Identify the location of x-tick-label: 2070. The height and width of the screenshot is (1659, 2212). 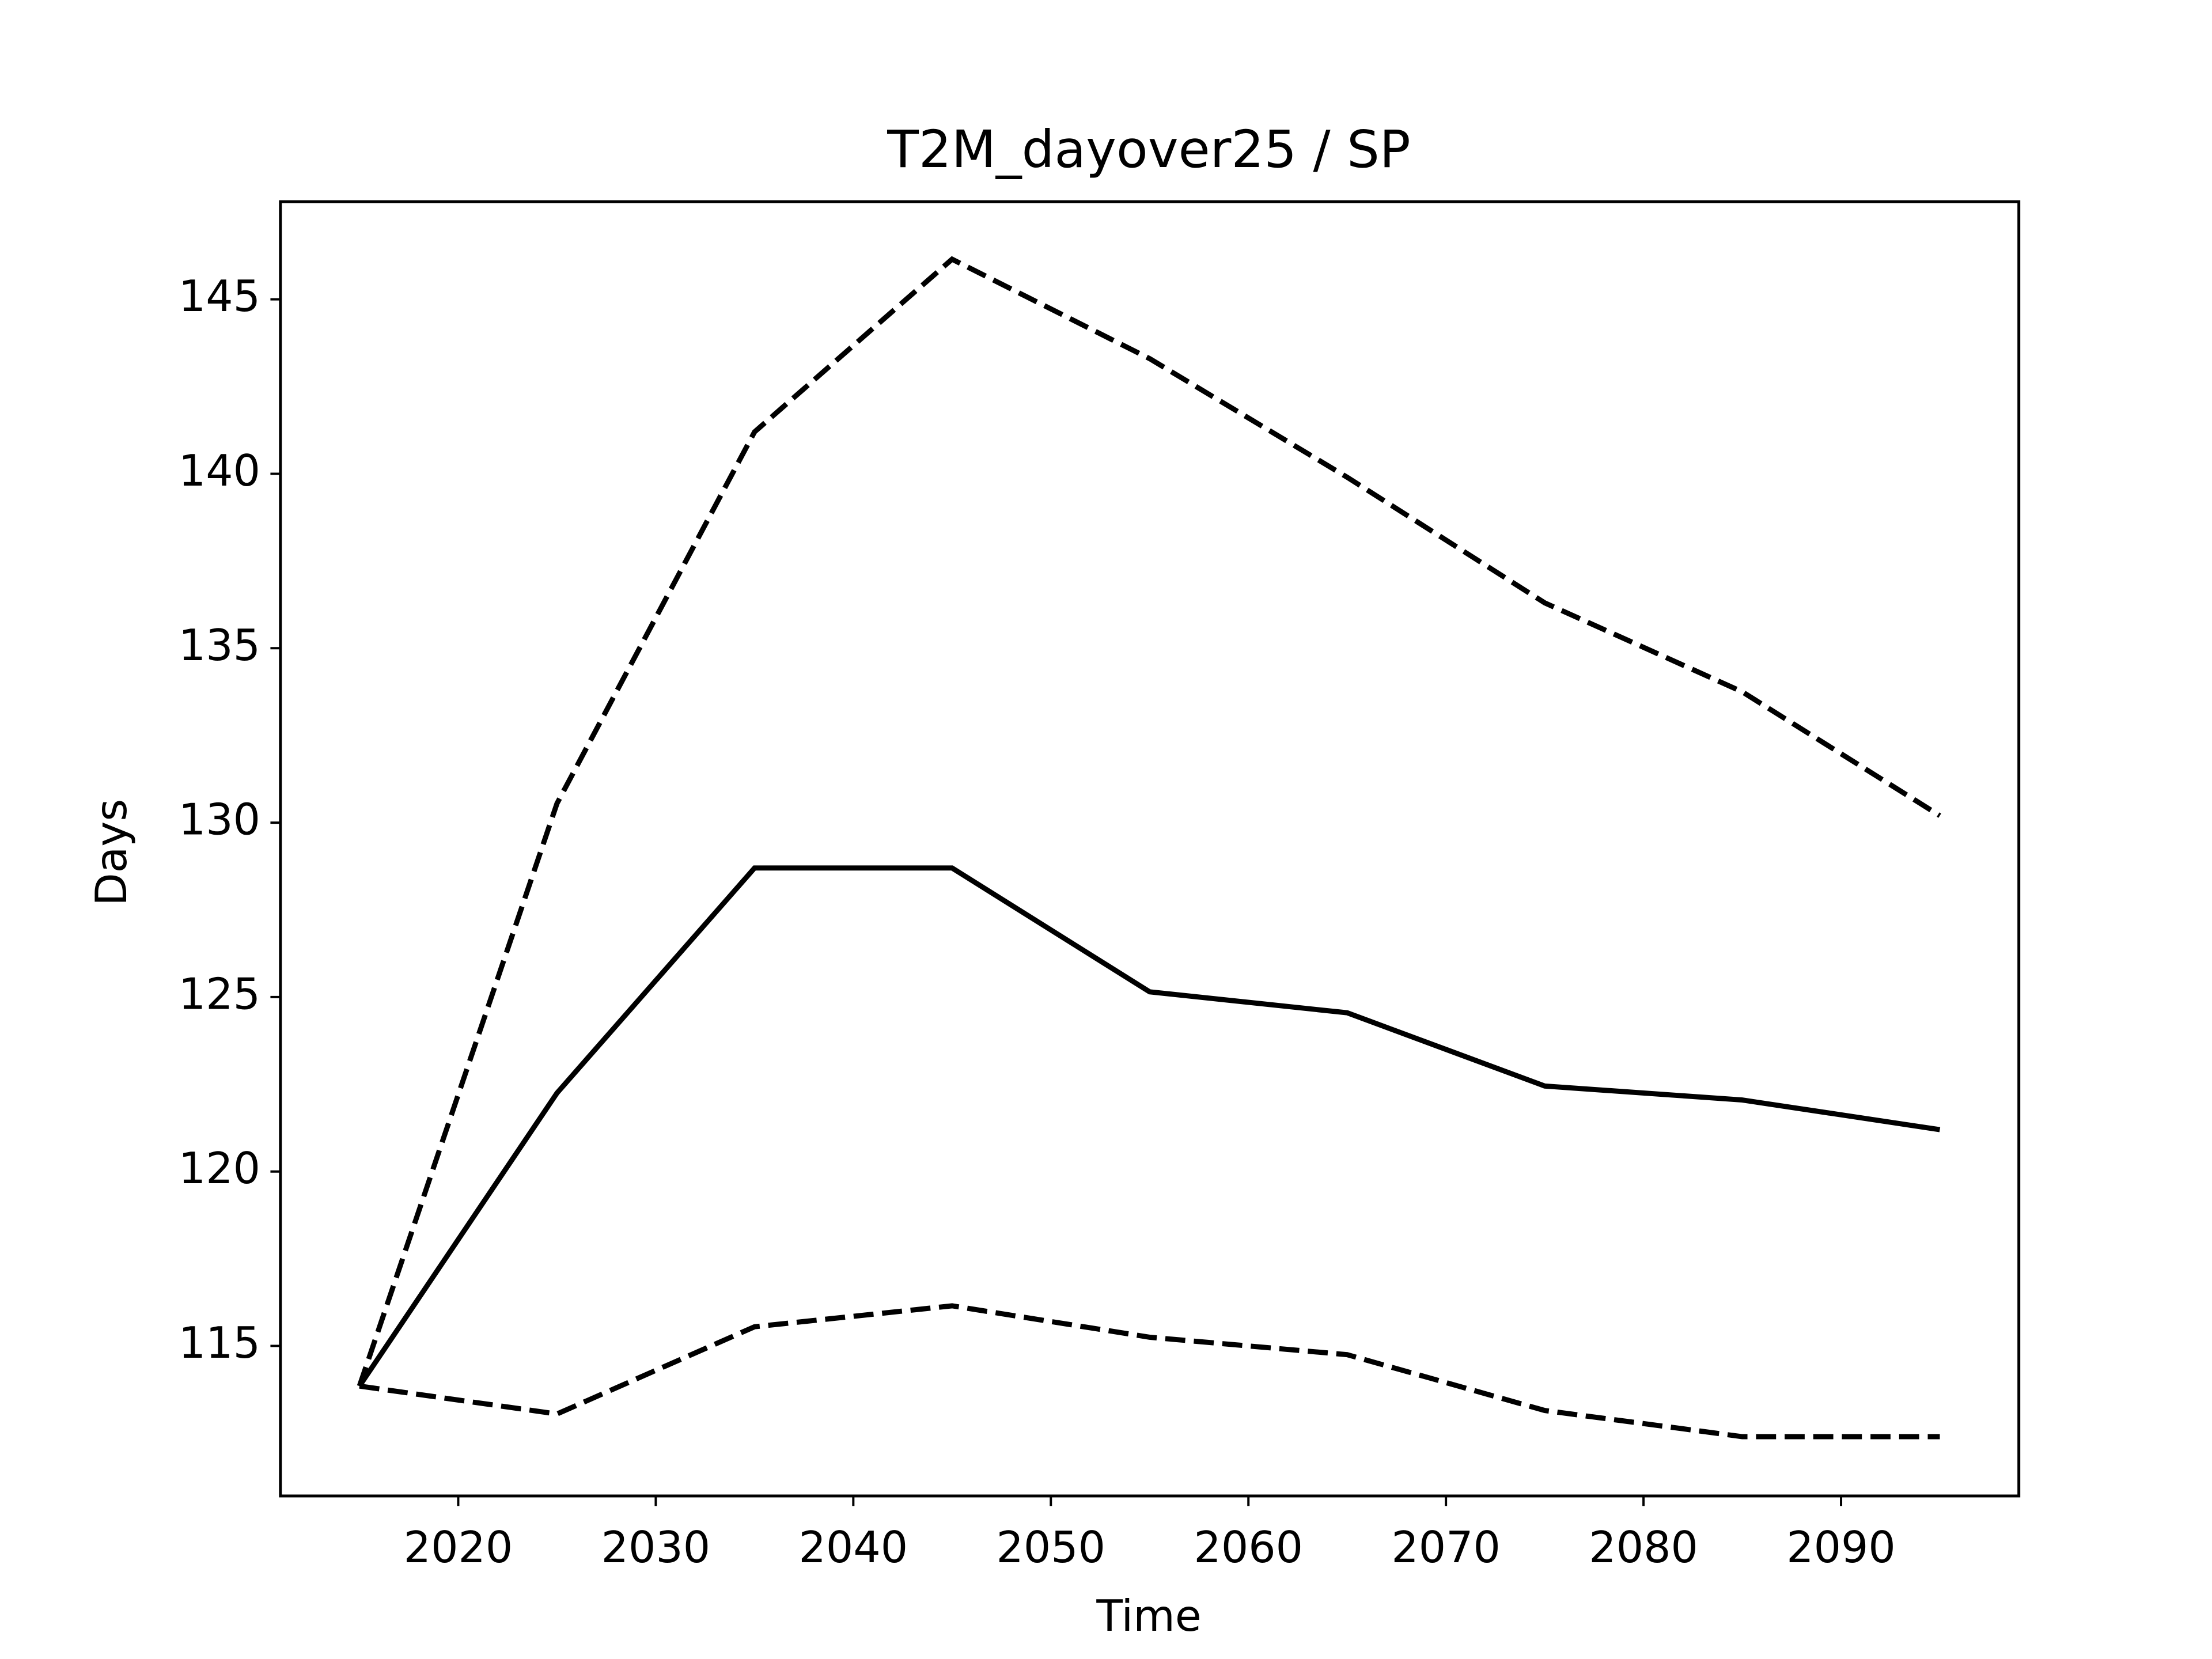
(1446, 1547).